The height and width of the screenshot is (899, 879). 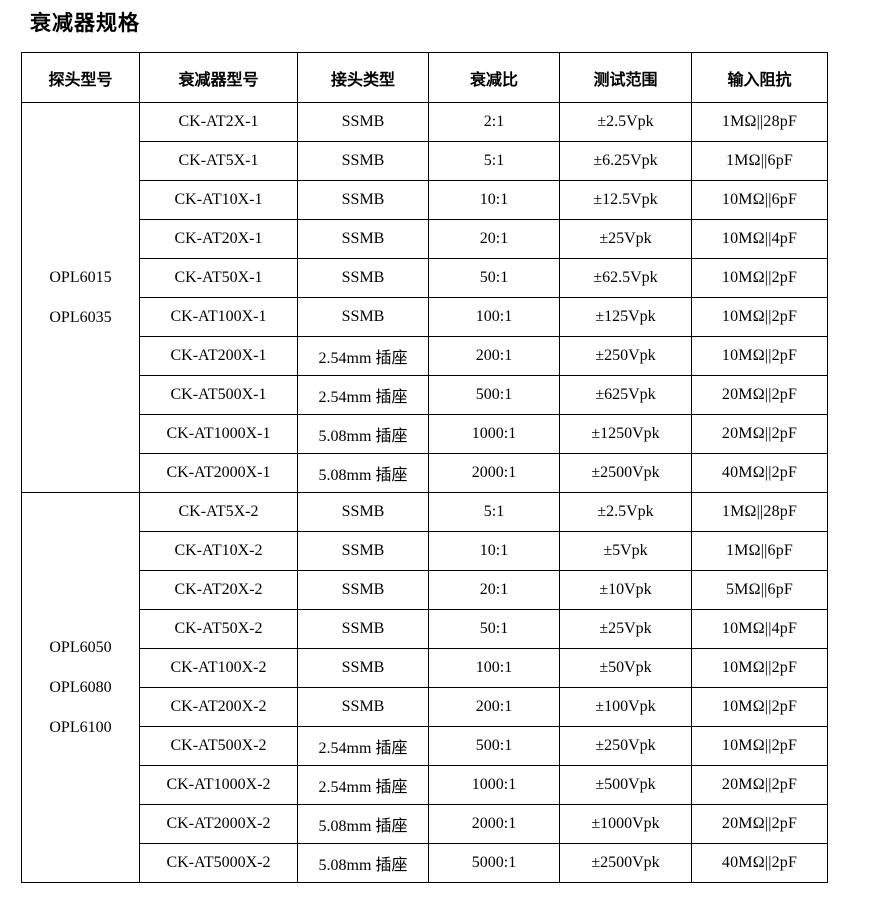 What do you see at coordinates (80, 317) in the screenshot?
I see `probe-model: OPL6035` at bounding box center [80, 317].